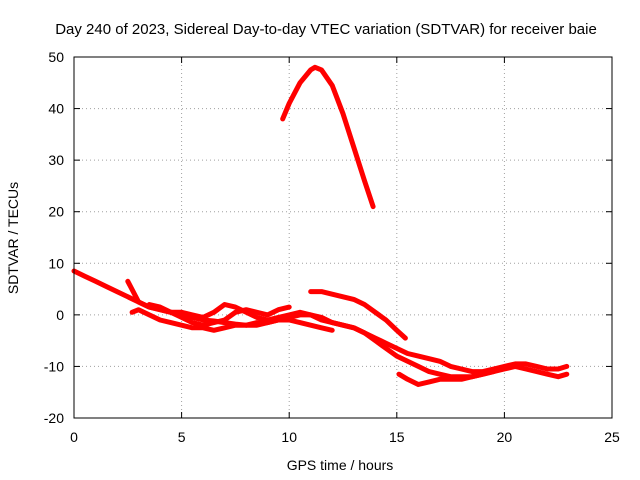 The width and height of the screenshot is (640, 480). What do you see at coordinates (340, 465) in the screenshot?
I see `x-axis-label: GPS time / hours` at bounding box center [340, 465].